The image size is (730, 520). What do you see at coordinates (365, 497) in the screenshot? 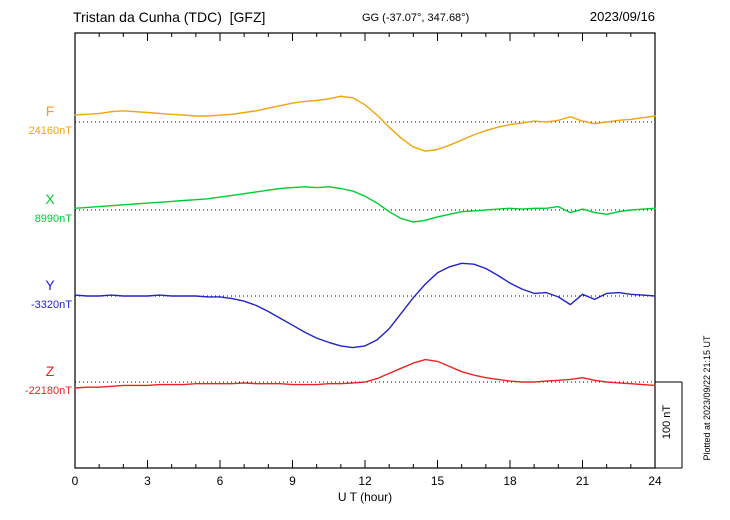
I see `x-axis-label: U T (hour)` at bounding box center [365, 497].